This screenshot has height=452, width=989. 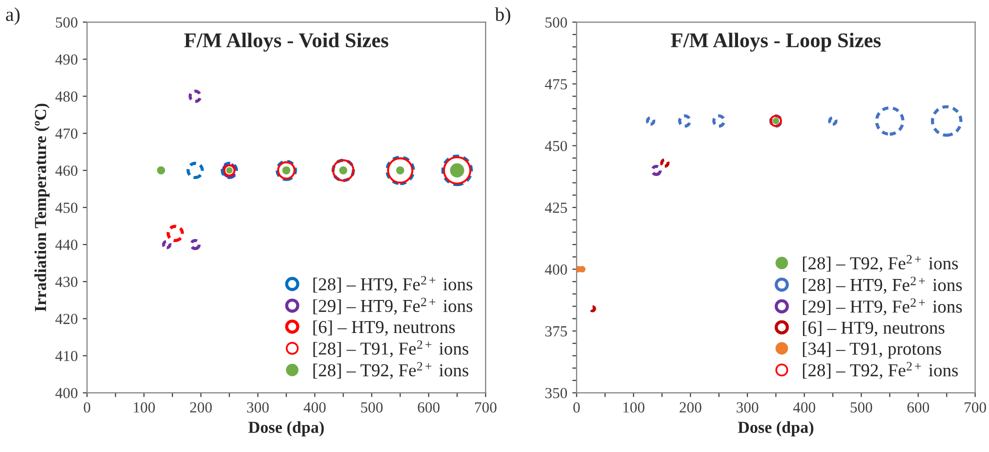 I want to click on y-tick-label: 410, so click(x=66, y=356).